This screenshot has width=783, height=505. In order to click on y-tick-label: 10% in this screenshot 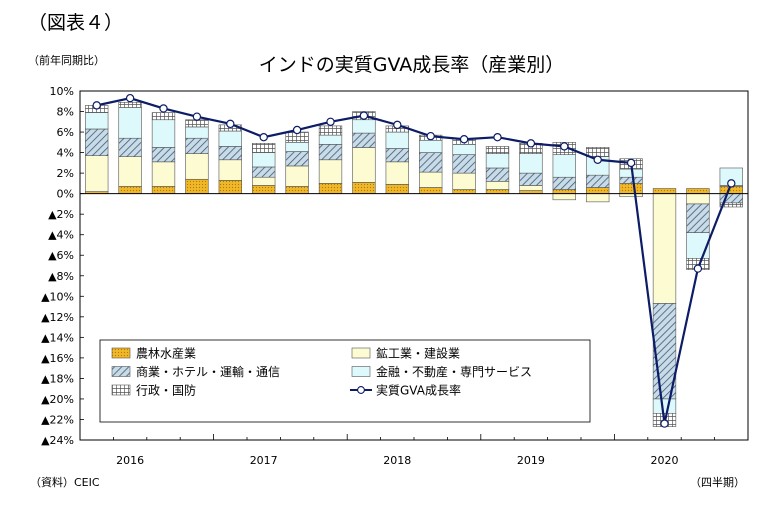, I will do `click(62, 91)`.